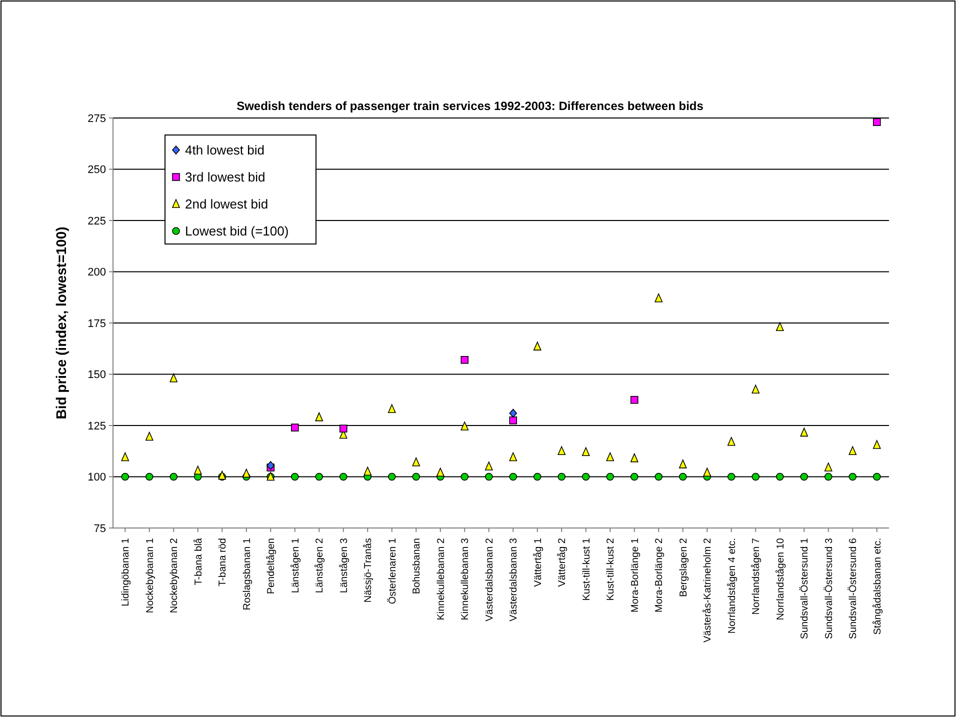 The image size is (960, 721). I want to click on x-tick-label: Österlenaren 1, so click(392, 571).